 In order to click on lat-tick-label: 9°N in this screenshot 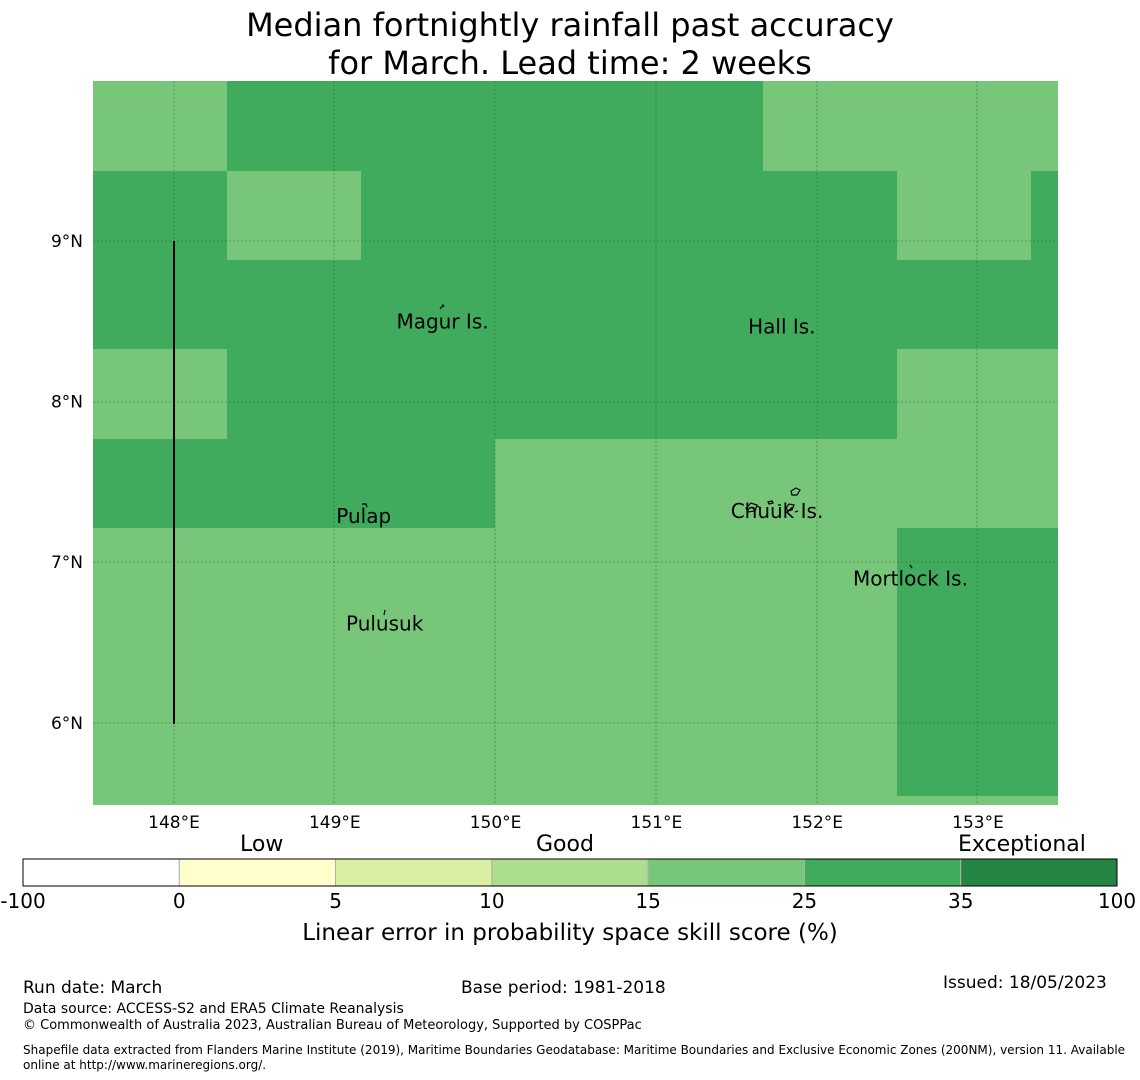, I will do `click(67, 242)`.